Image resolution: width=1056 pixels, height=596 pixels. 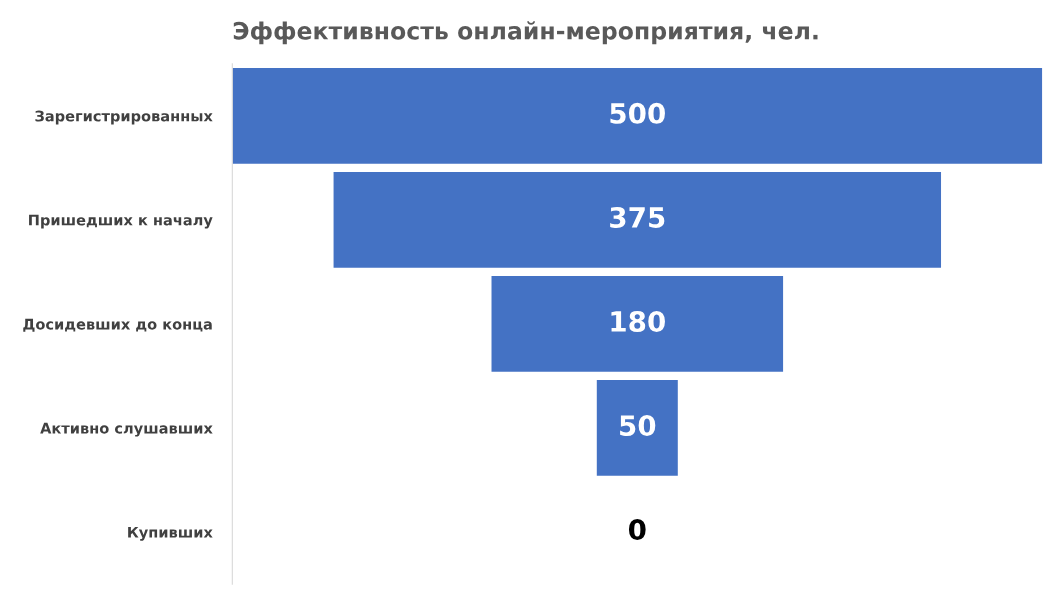 What do you see at coordinates (637, 217) in the screenshot?
I see `data-label: 375` at bounding box center [637, 217].